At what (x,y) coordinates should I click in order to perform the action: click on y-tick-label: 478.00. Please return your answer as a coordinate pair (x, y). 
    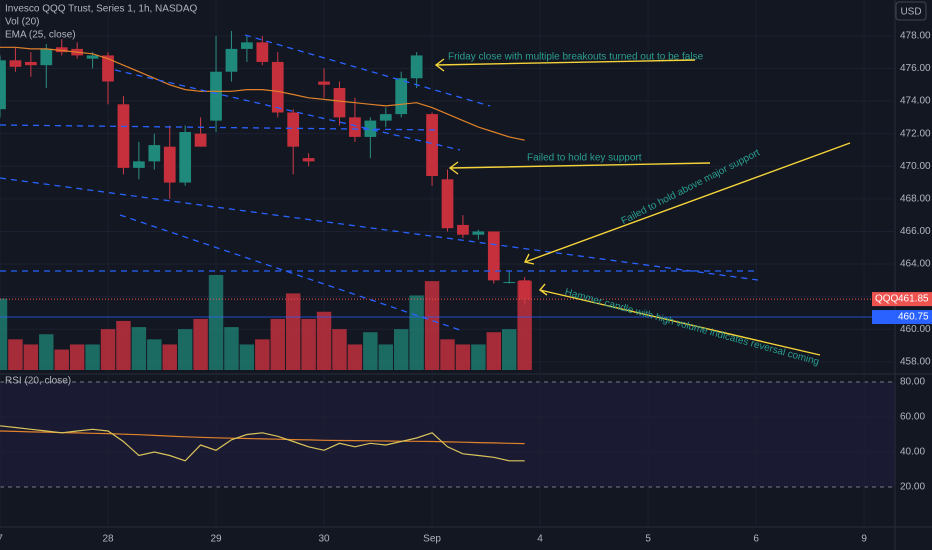
    Looking at the image, I should click on (915, 35).